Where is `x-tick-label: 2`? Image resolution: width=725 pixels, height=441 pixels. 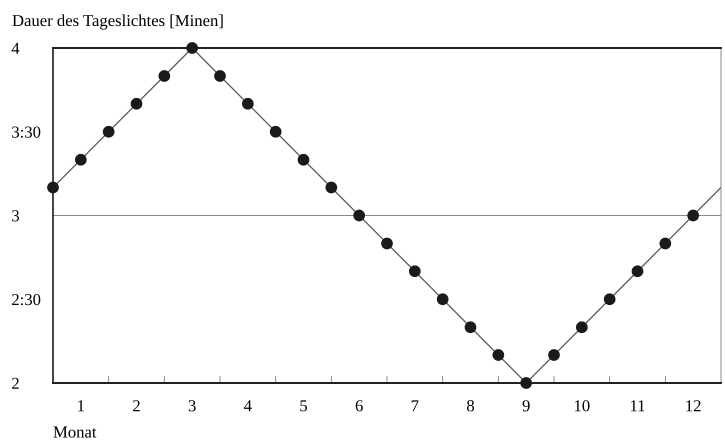
x-tick-label: 2 is located at coordinates (136, 406).